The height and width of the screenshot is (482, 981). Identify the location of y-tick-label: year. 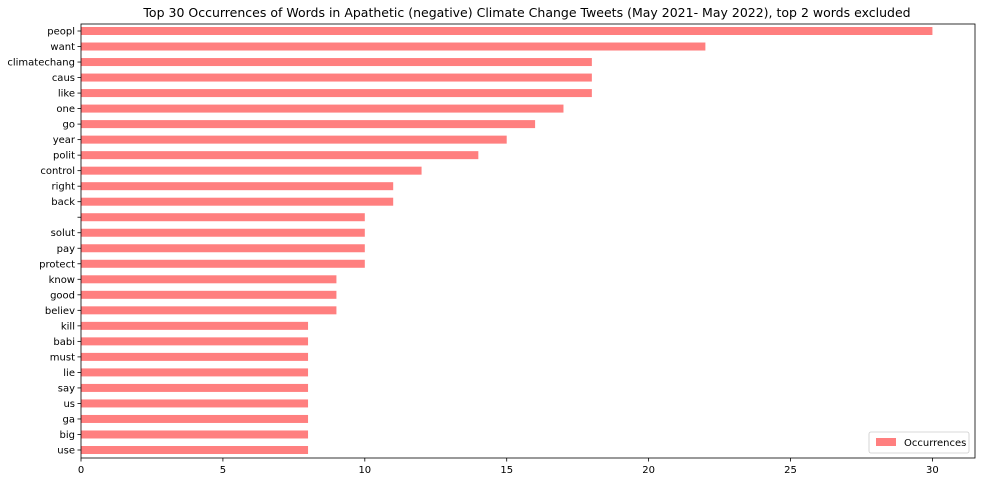
(64, 140).